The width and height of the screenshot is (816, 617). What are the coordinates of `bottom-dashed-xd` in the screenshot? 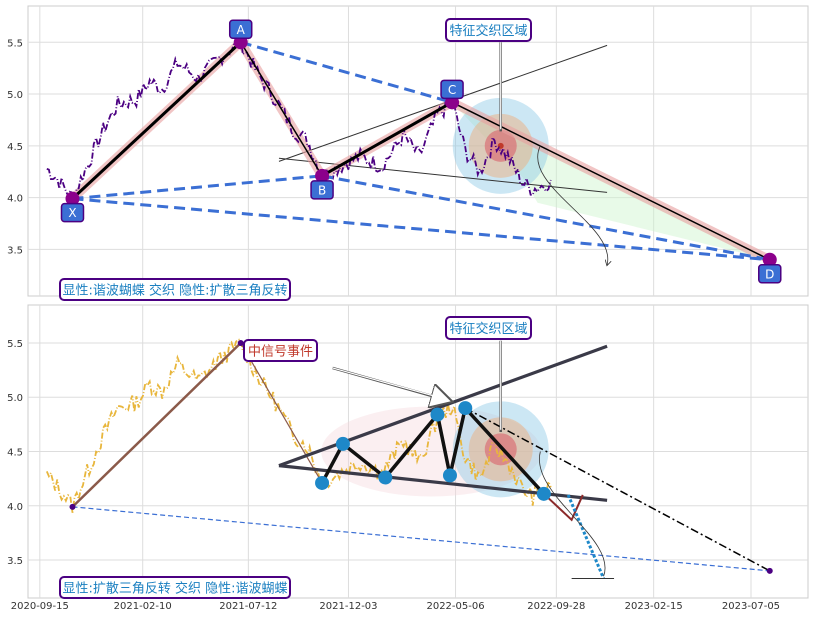 It's located at (421, 539).